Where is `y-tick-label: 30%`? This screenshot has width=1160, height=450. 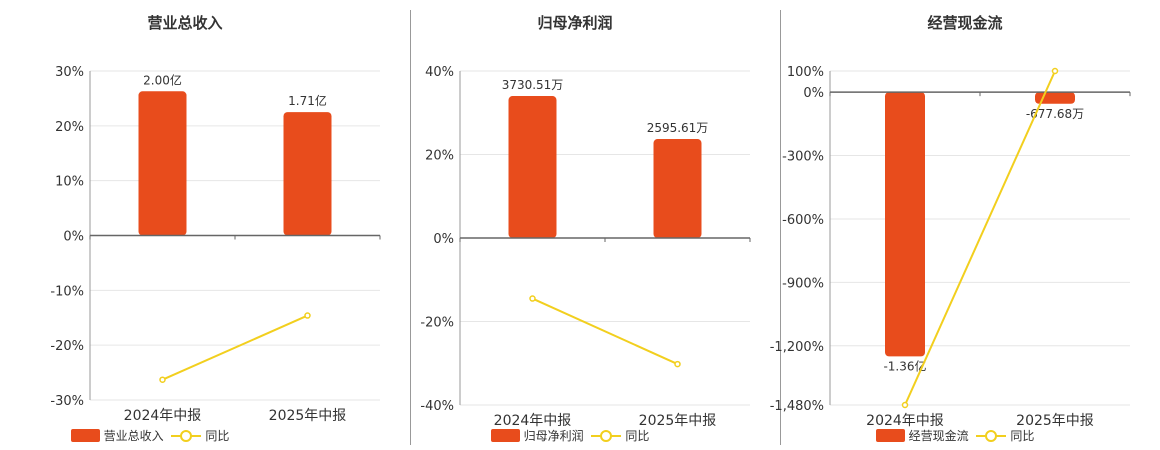 y-tick-label: 30% is located at coordinates (69, 72).